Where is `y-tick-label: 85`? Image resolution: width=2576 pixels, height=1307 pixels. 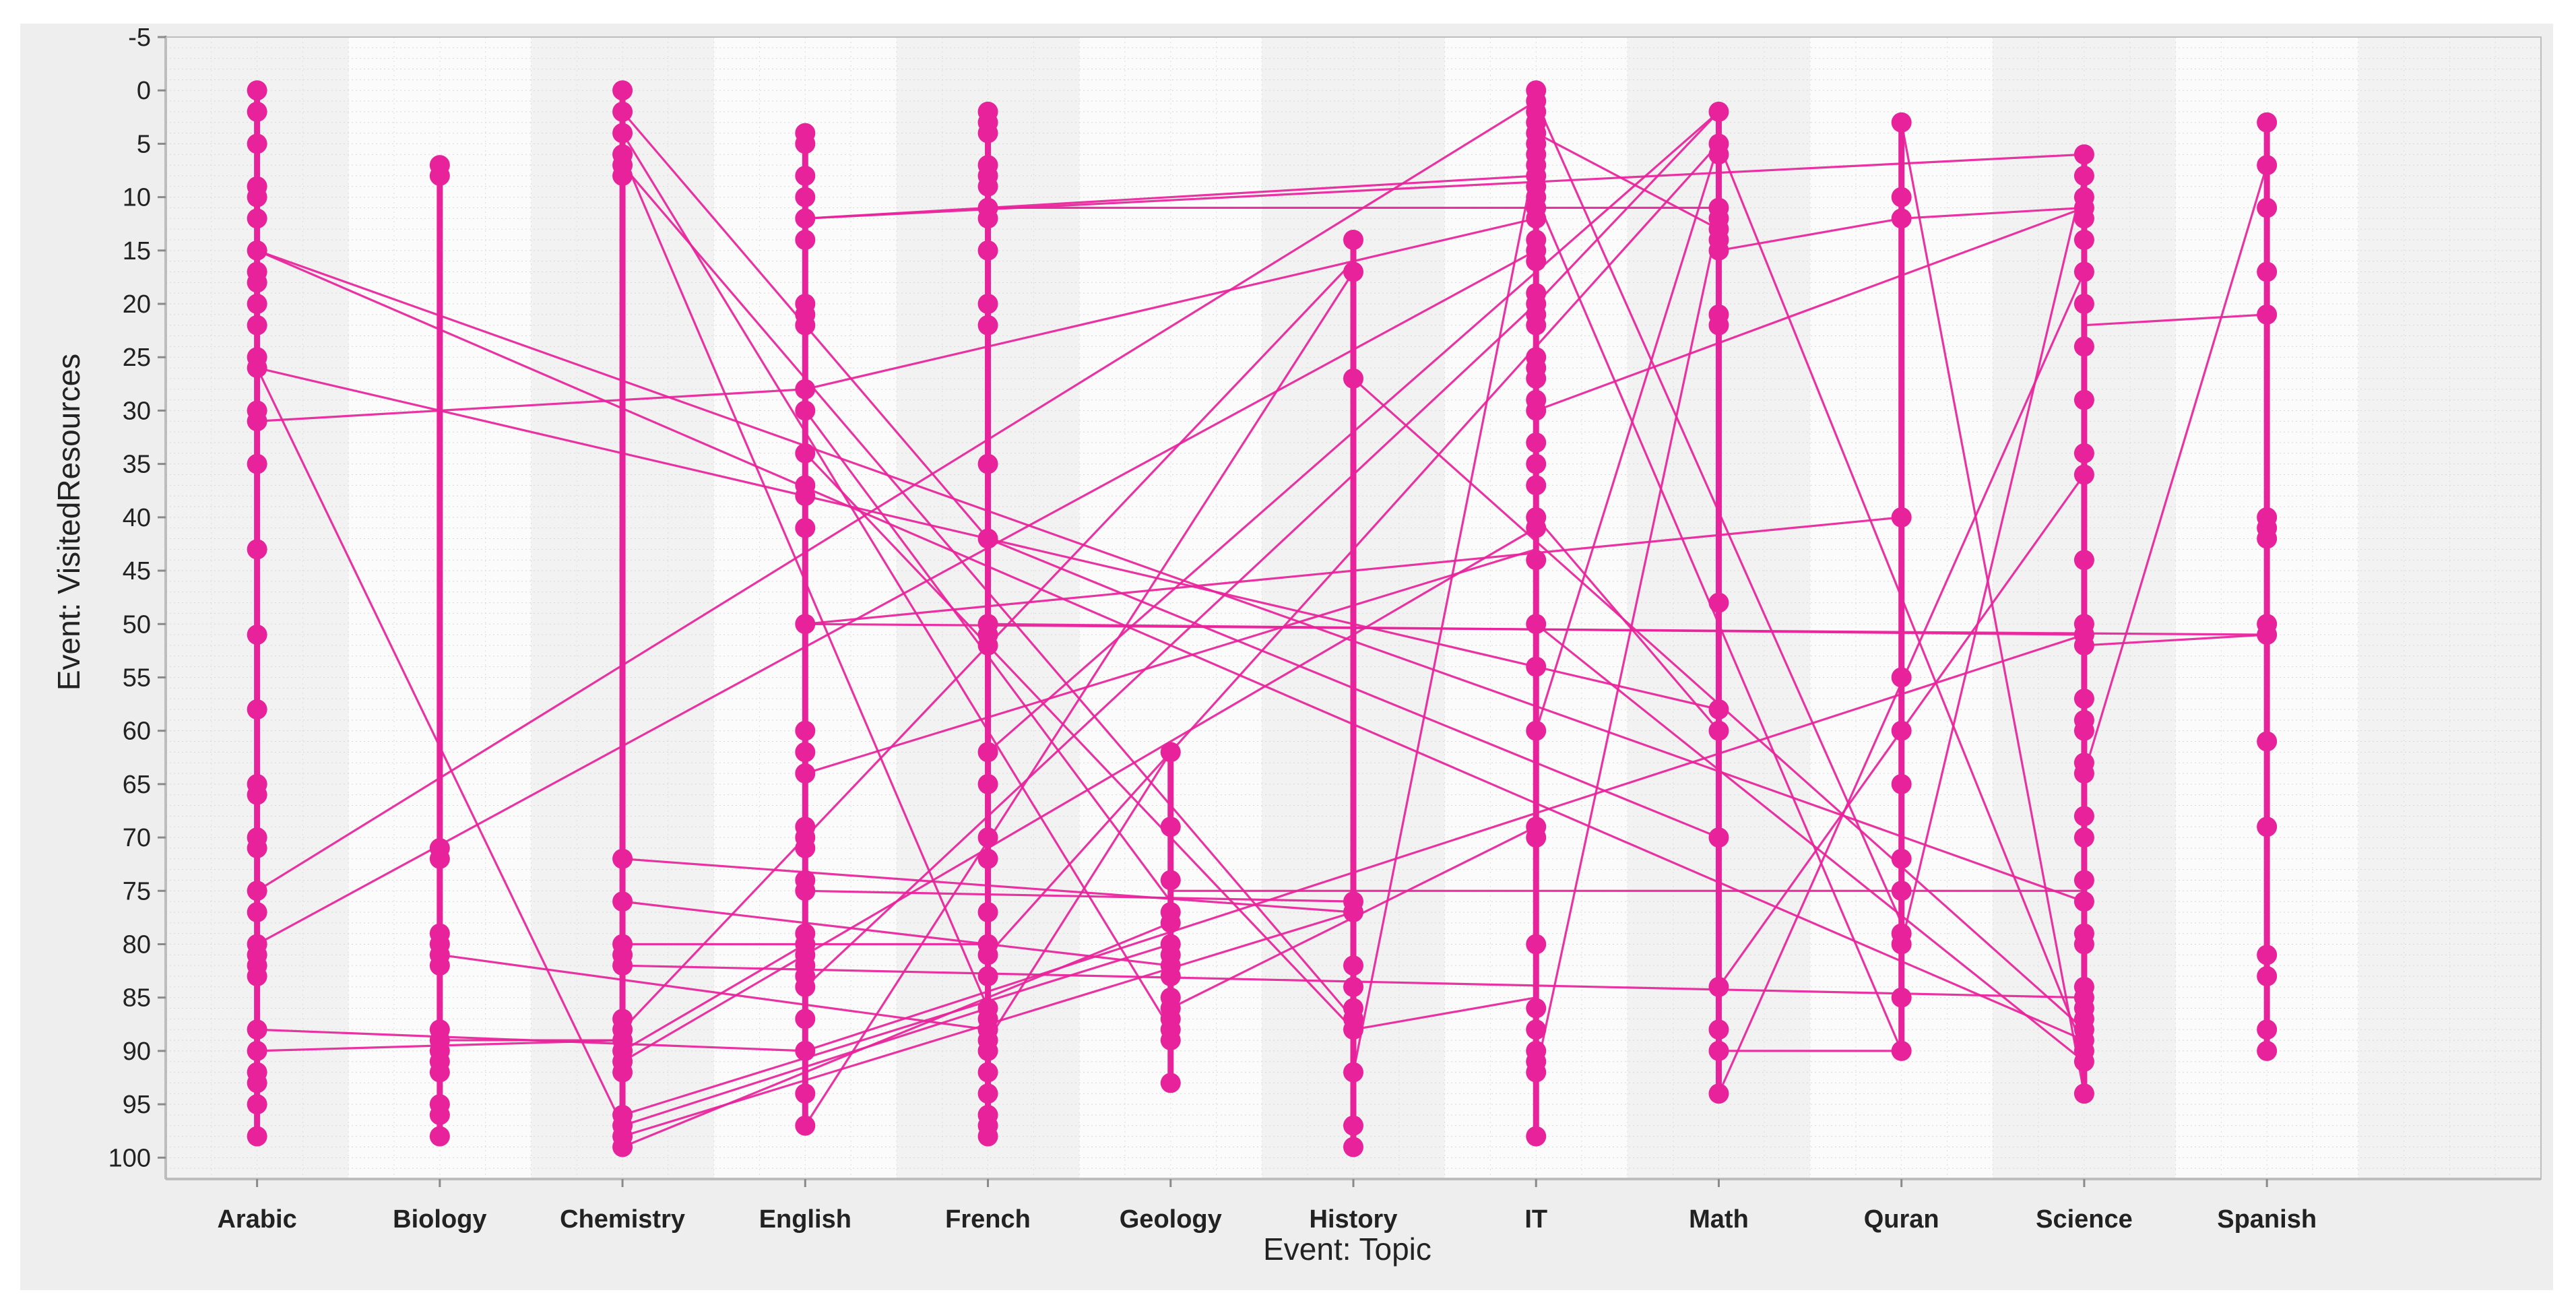
y-tick-label: 85 is located at coordinates (137, 998).